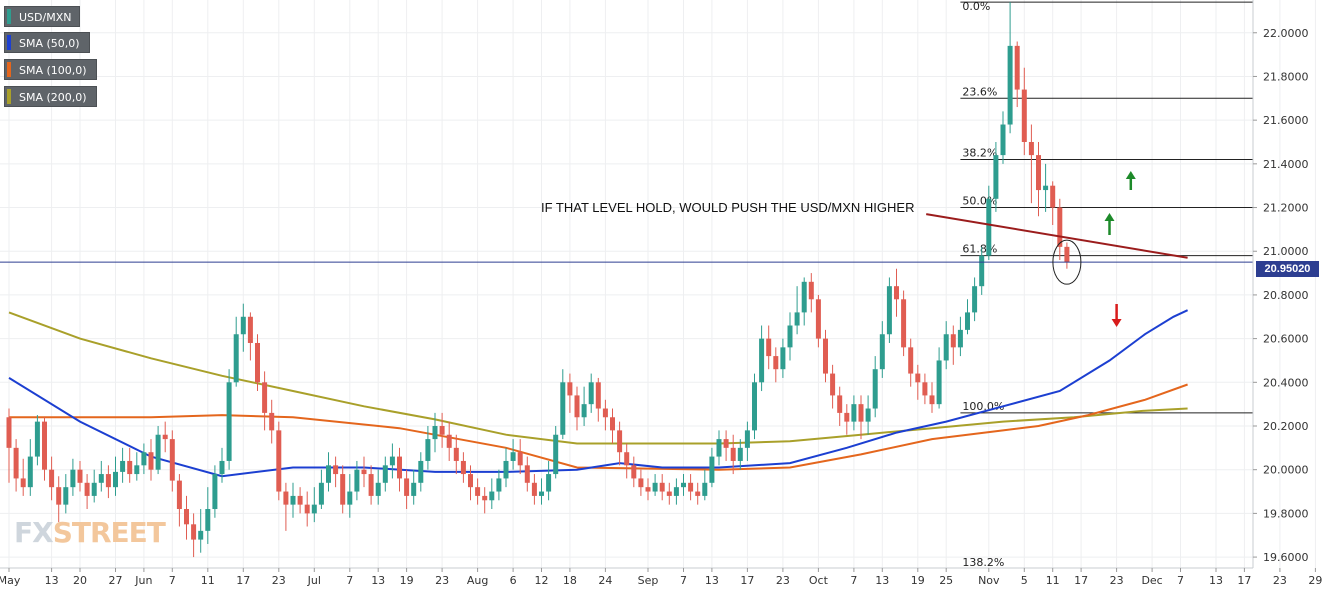 The width and height of the screenshot is (1331, 593). What do you see at coordinates (853, 580) in the screenshot?
I see `x-tick-label: 7` at bounding box center [853, 580].